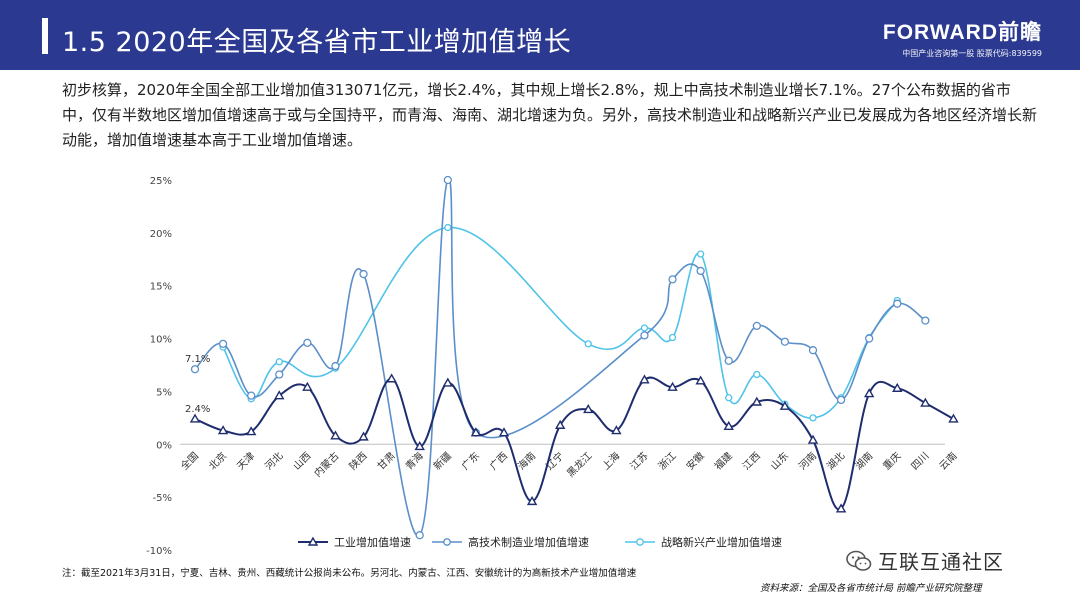 The width and height of the screenshot is (1080, 608). Describe the element at coordinates (326, 464) in the screenshot. I see `x-tick-label: 内蒙古` at that location.